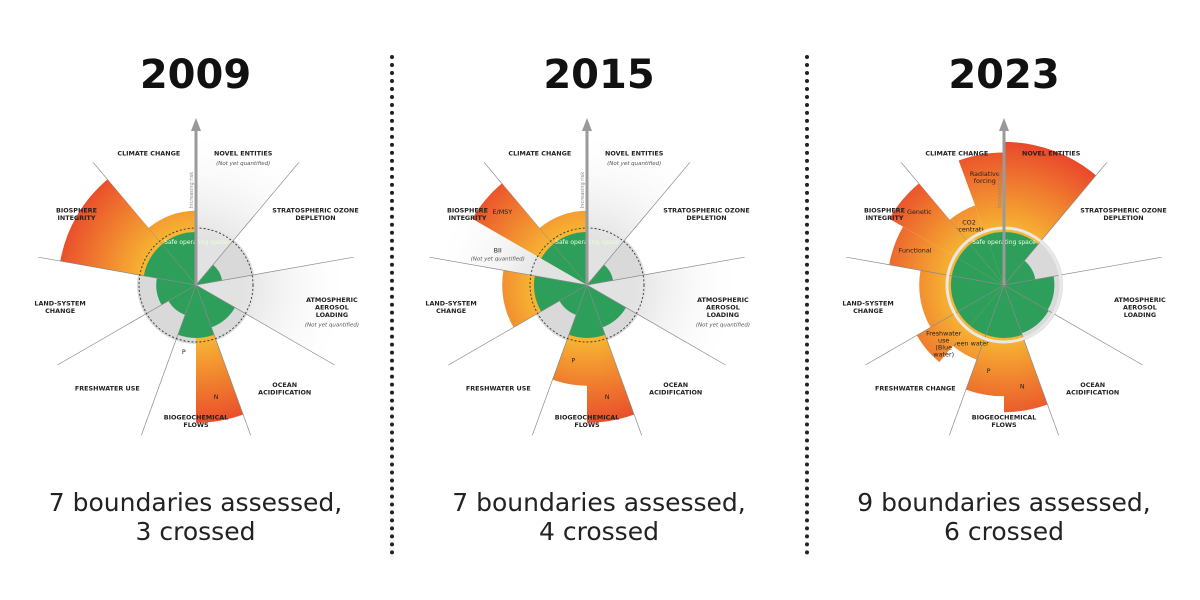 Image resolution: width=1200 pixels, height=600 pixels. I want to click on segment-label: Genetic, so click(919, 212).